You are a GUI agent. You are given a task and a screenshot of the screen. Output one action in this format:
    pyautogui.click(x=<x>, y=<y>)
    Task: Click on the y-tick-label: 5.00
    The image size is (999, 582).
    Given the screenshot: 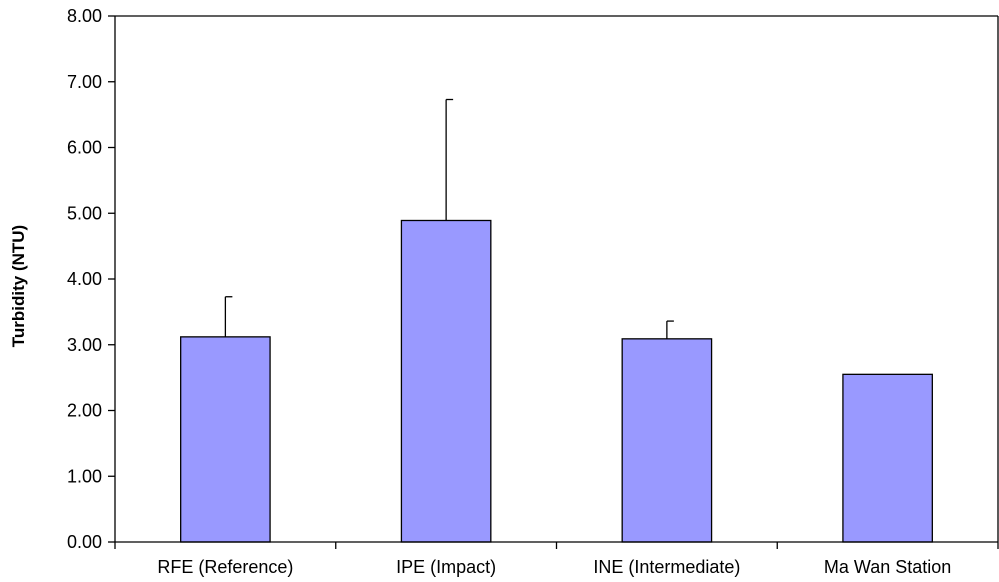 What is the action you would take?
    pyautogui.click(x=84, y=213)
    